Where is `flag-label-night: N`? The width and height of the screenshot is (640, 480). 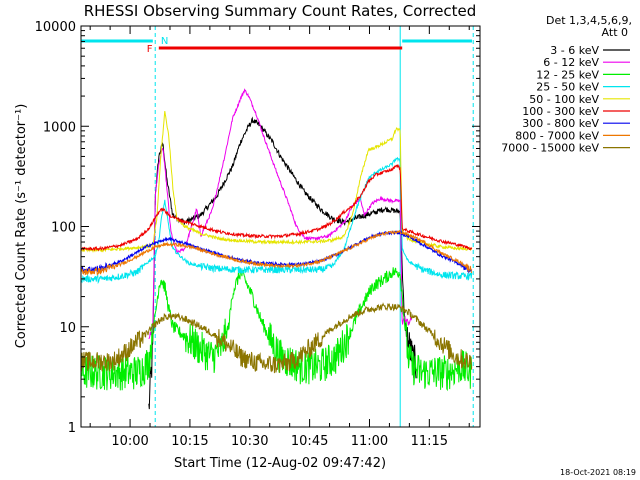 flag-label-night: N is located at coordinates (164, 41).